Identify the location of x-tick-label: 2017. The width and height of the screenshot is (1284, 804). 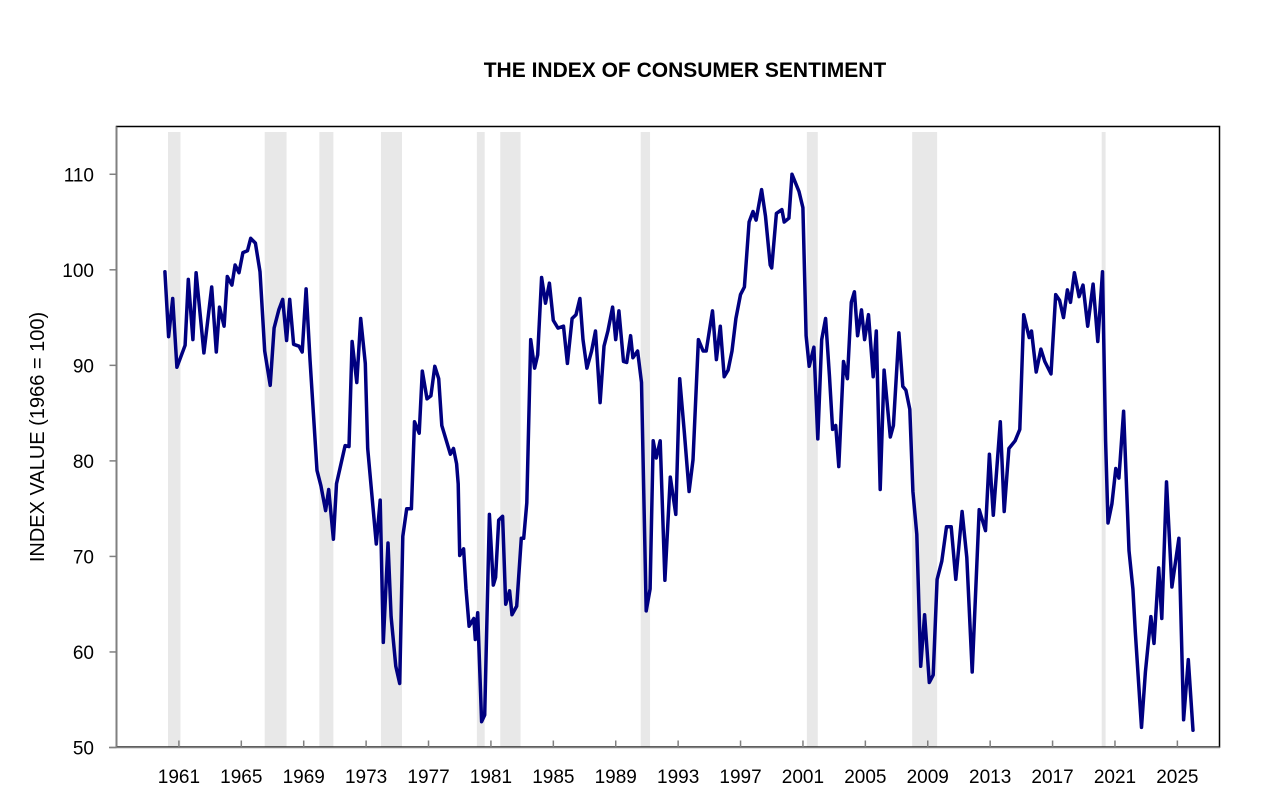
(1052, 777).